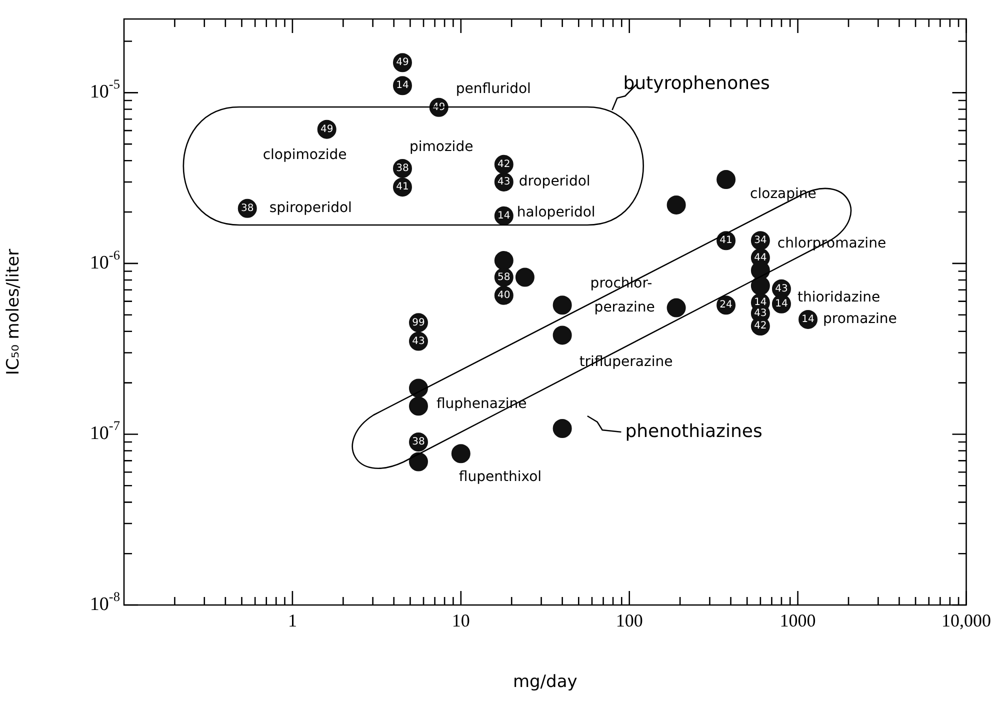 The width and height of the screenshot is (997, 705). Describe the element at coordinates (493, 89) in the screenshot. I see `annotation: penfluridol` at that location.